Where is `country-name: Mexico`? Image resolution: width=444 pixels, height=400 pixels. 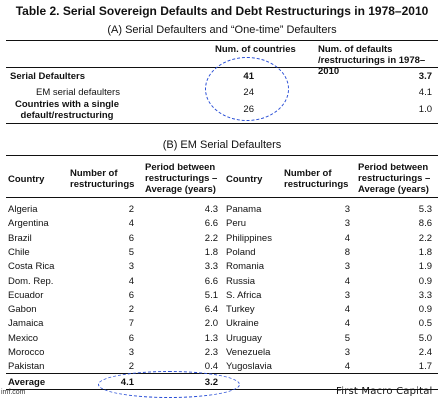
country-name: Mexico is located at coordinates (23, 338).